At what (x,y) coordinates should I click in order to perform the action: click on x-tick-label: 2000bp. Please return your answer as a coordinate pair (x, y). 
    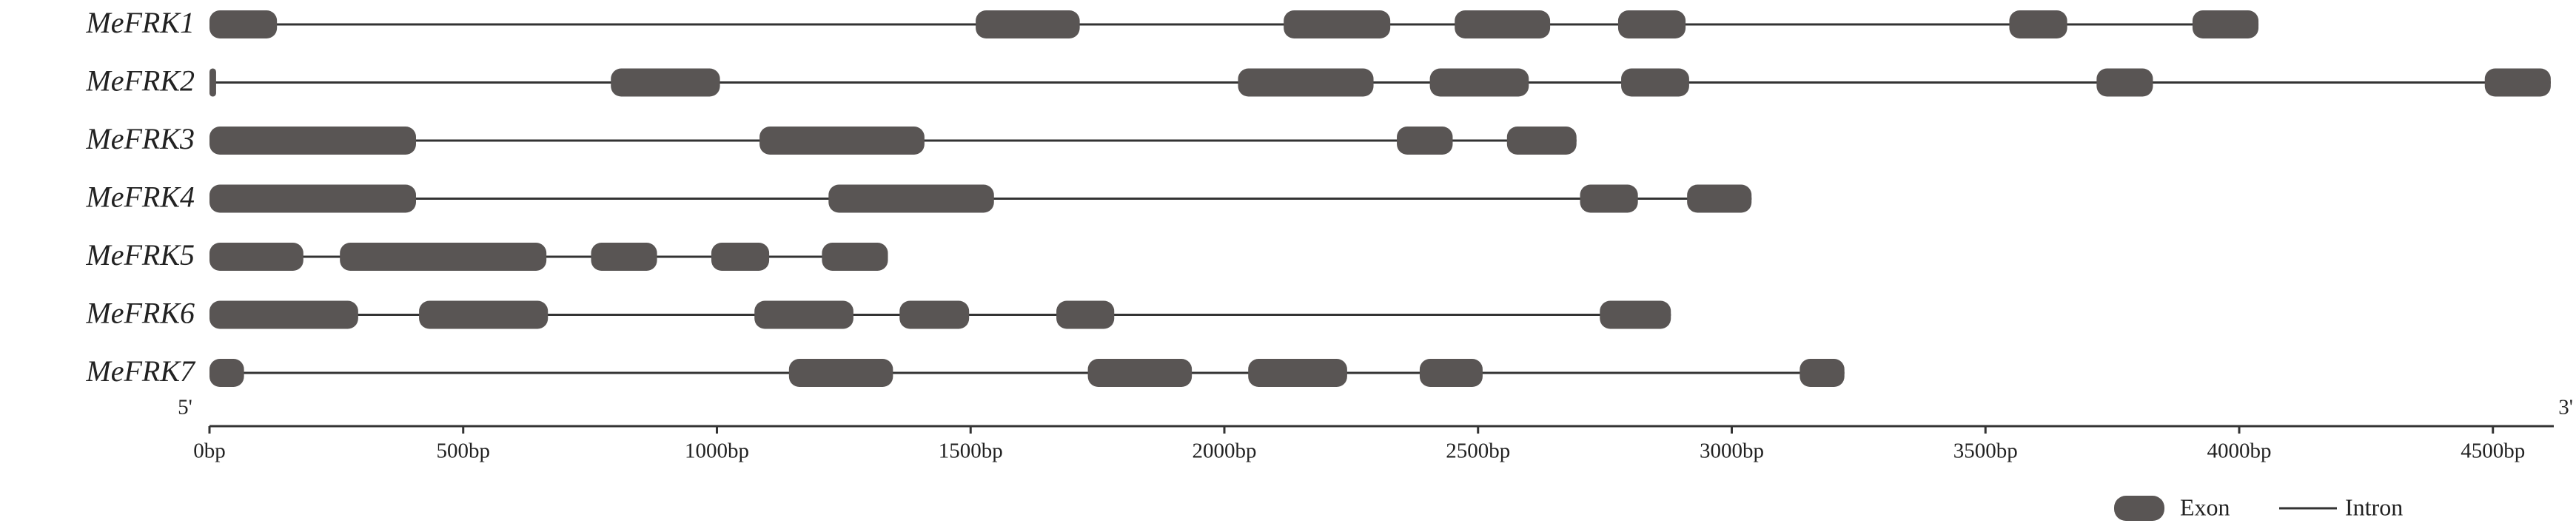
    Looking at the image, I should click on (1224, 451).